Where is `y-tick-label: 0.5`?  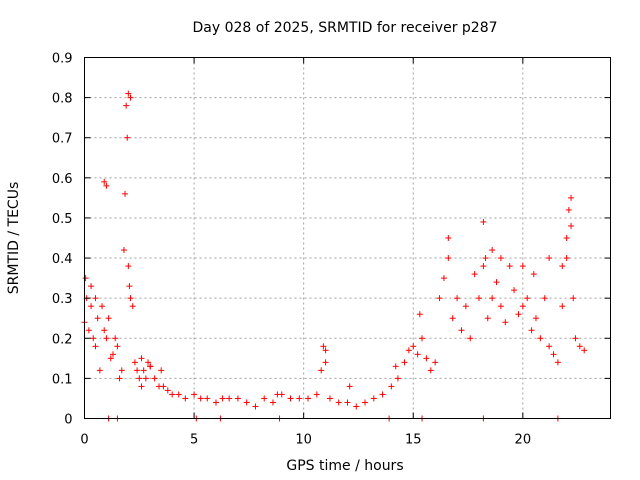
y-tick-label: 0.5 is located at coordinates (62, 219).